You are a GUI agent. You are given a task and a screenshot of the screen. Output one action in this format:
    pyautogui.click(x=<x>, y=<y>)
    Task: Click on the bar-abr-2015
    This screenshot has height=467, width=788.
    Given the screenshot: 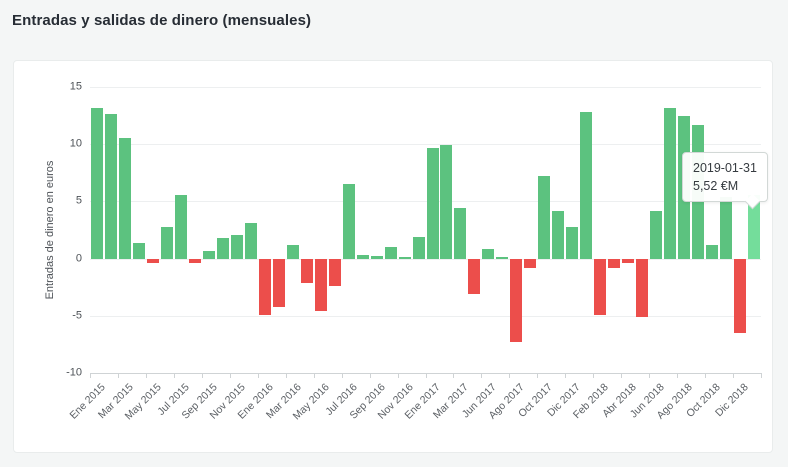 What is the action you would take?
    pyautogui.click(x=138, y=250)
    